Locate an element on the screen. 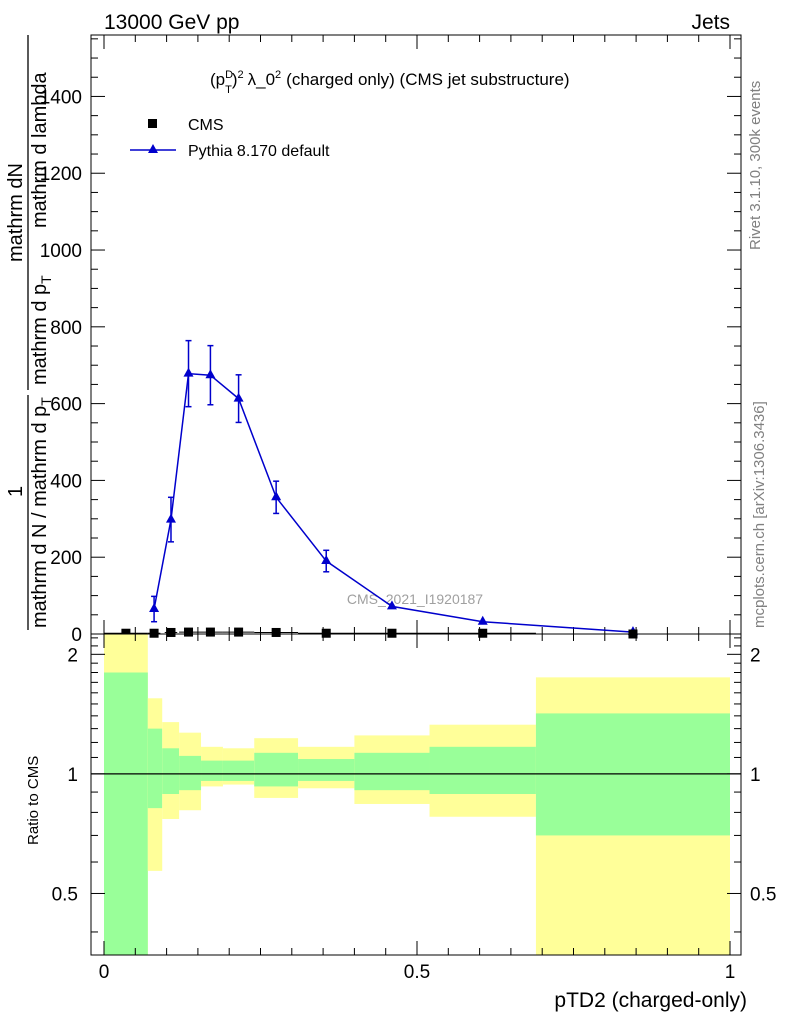 The height and width of the screenshot is (1024, 786). xtick-label: 0.5 is located at coordinates (417, 972).